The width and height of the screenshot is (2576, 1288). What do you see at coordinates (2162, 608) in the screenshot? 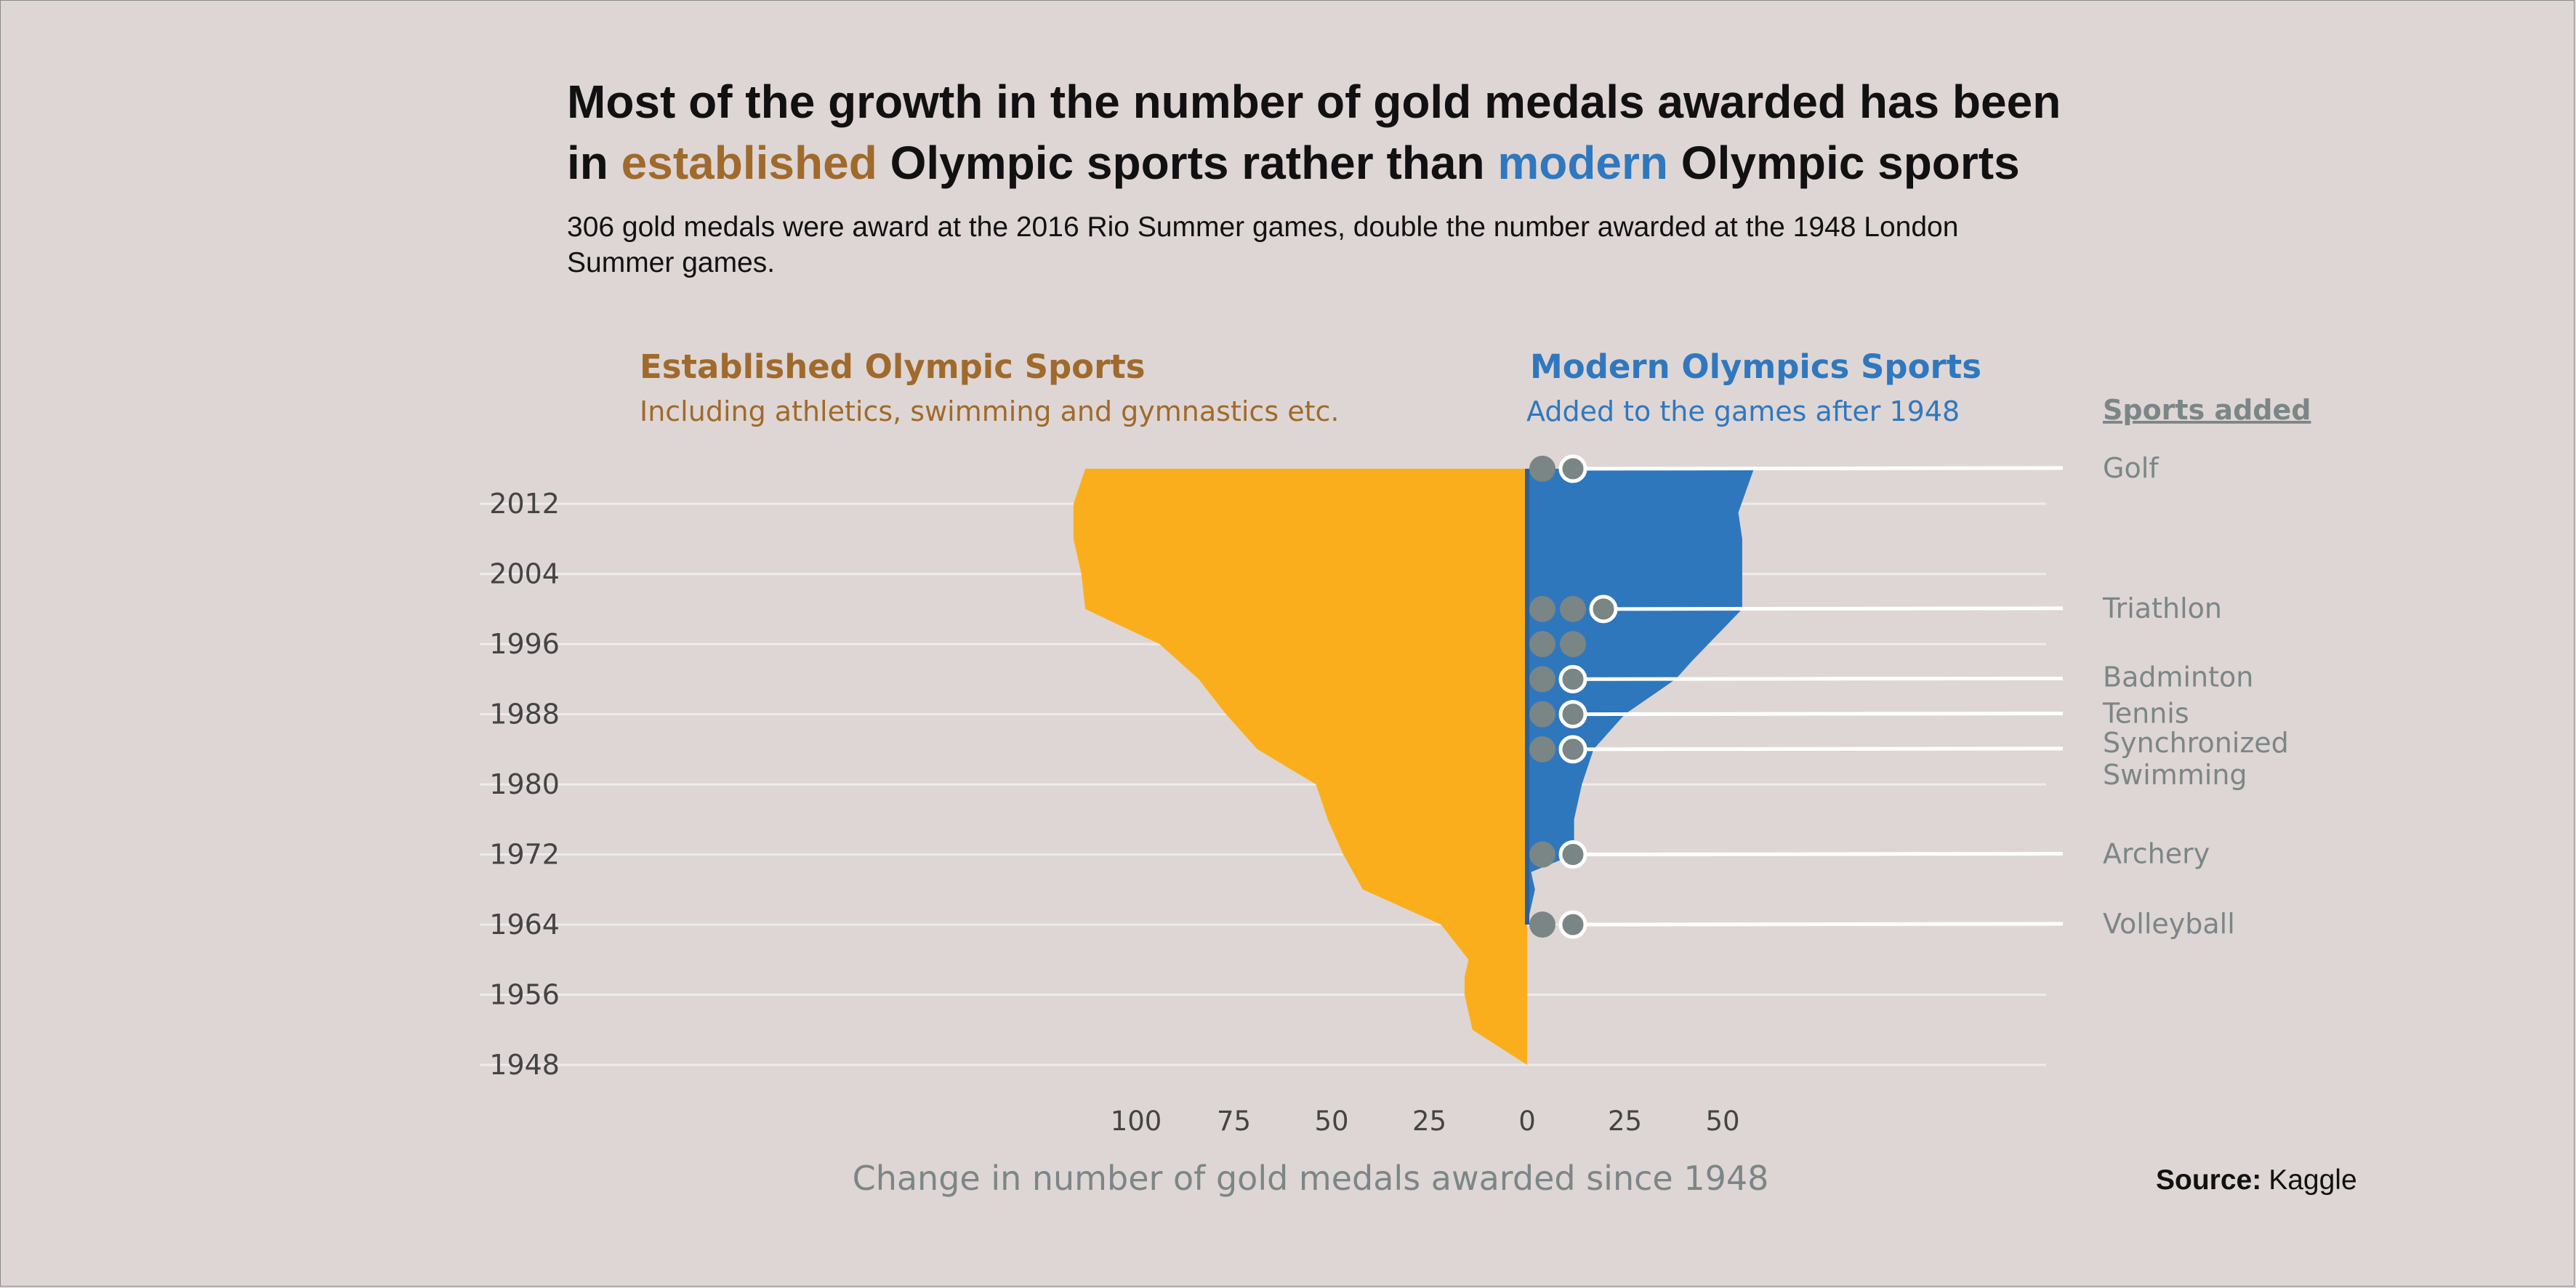
I see `sport-label: Triathlon` at bounding box center [2162, 608].